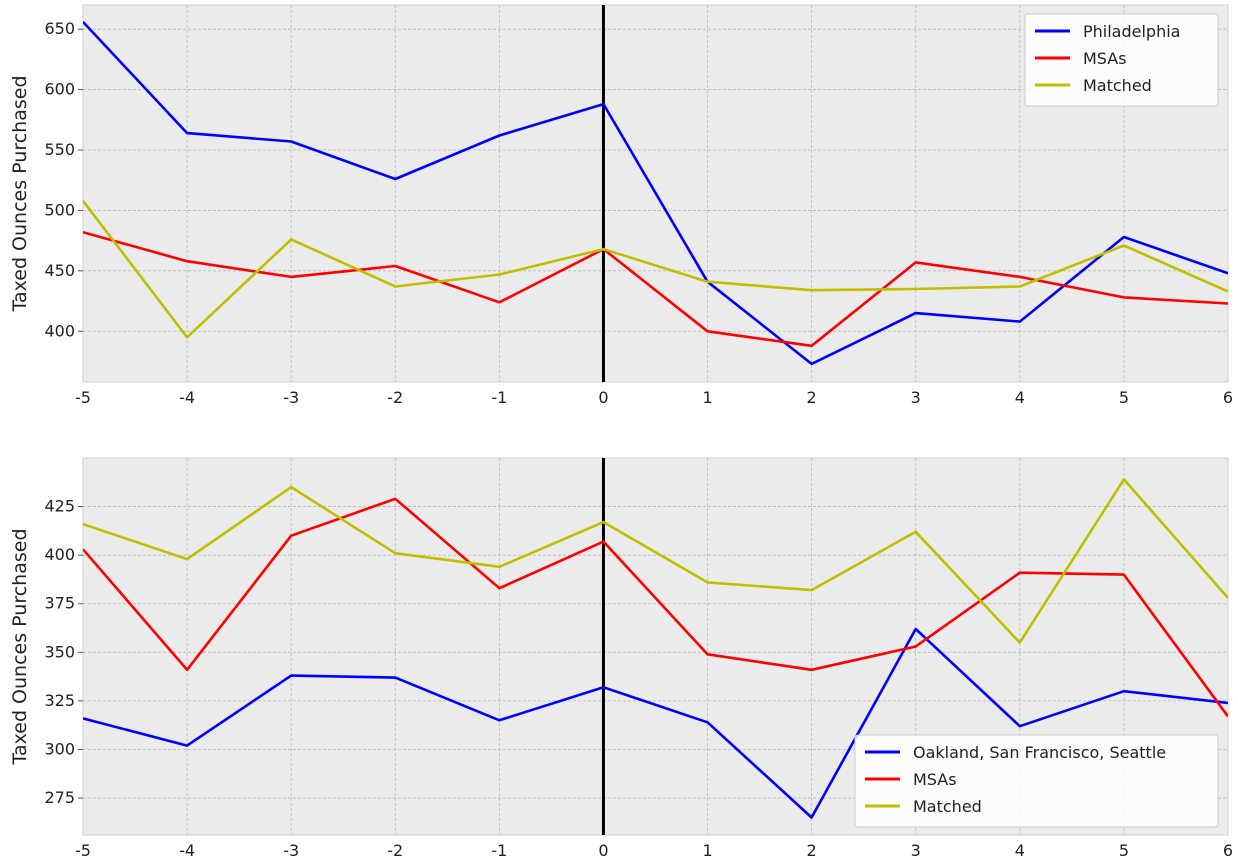 The image size is (1238, 865). Describe the element at coordinates (59, 651) in the screenshot. I see `y-tick-label: 350` at that location.